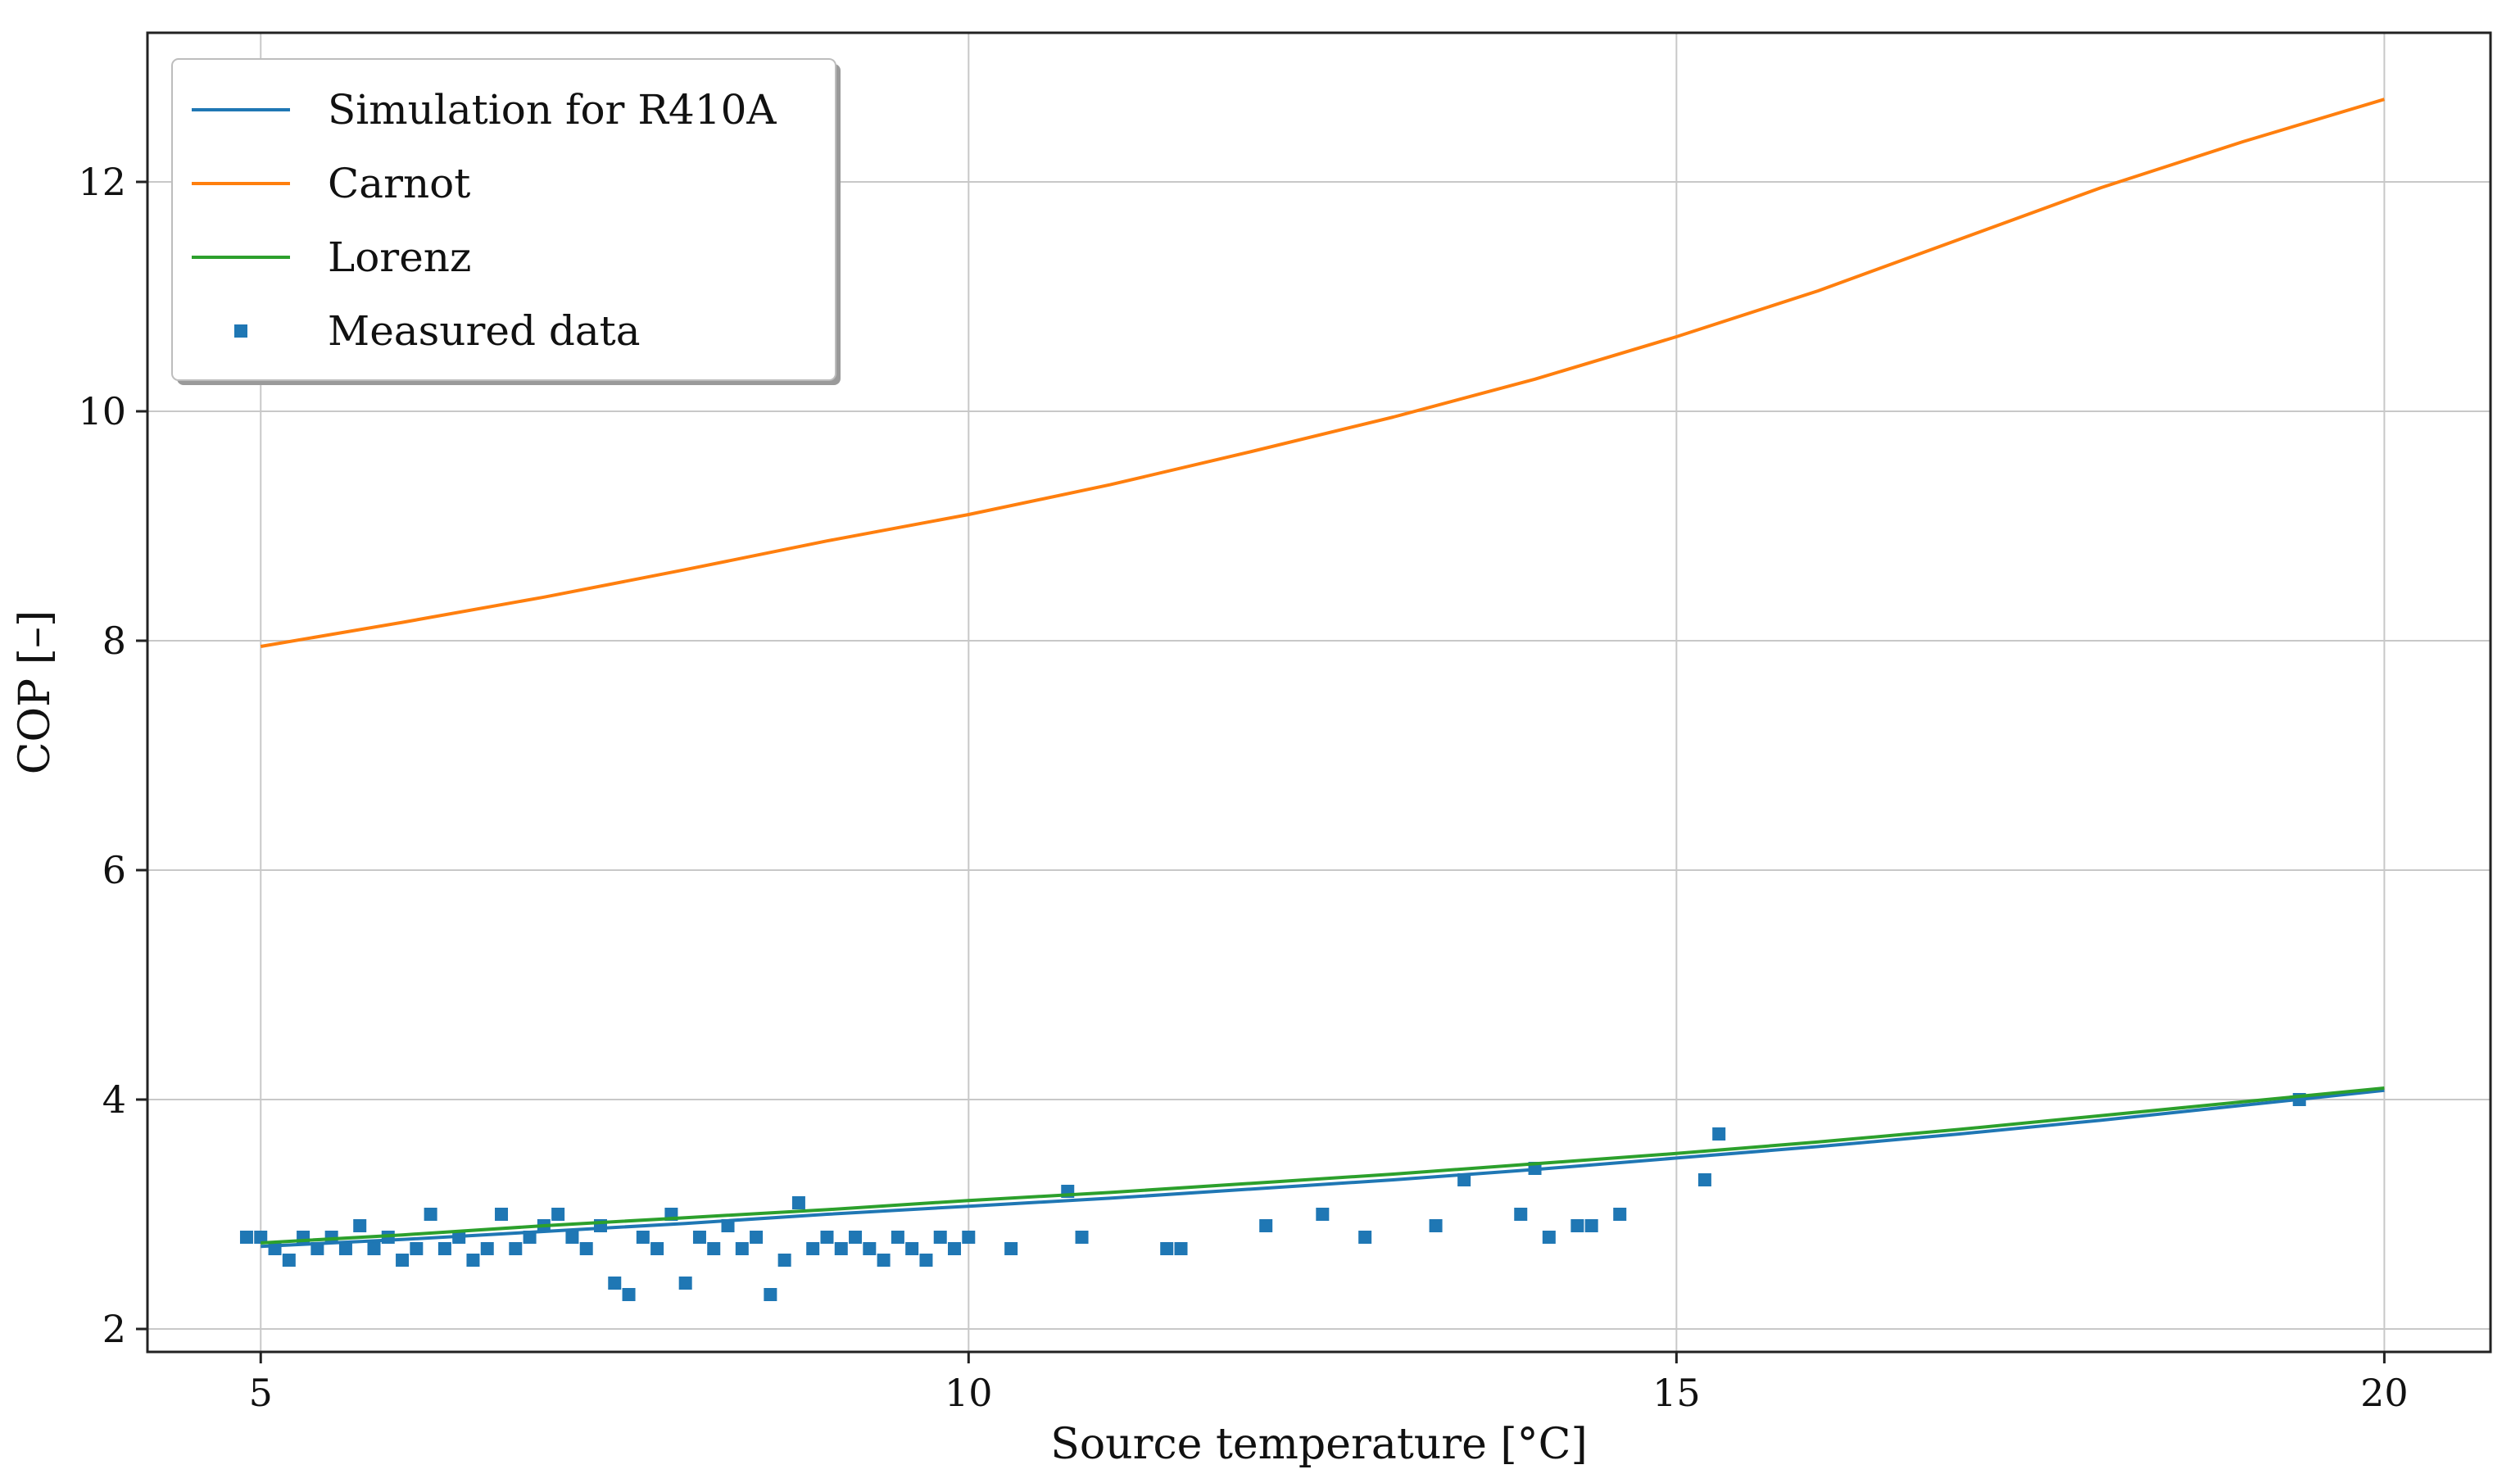  Describe the element at coordinates (1319, 1445) in the screenshot. I see `x-axis-label: Source temperature [°C]` at that location.